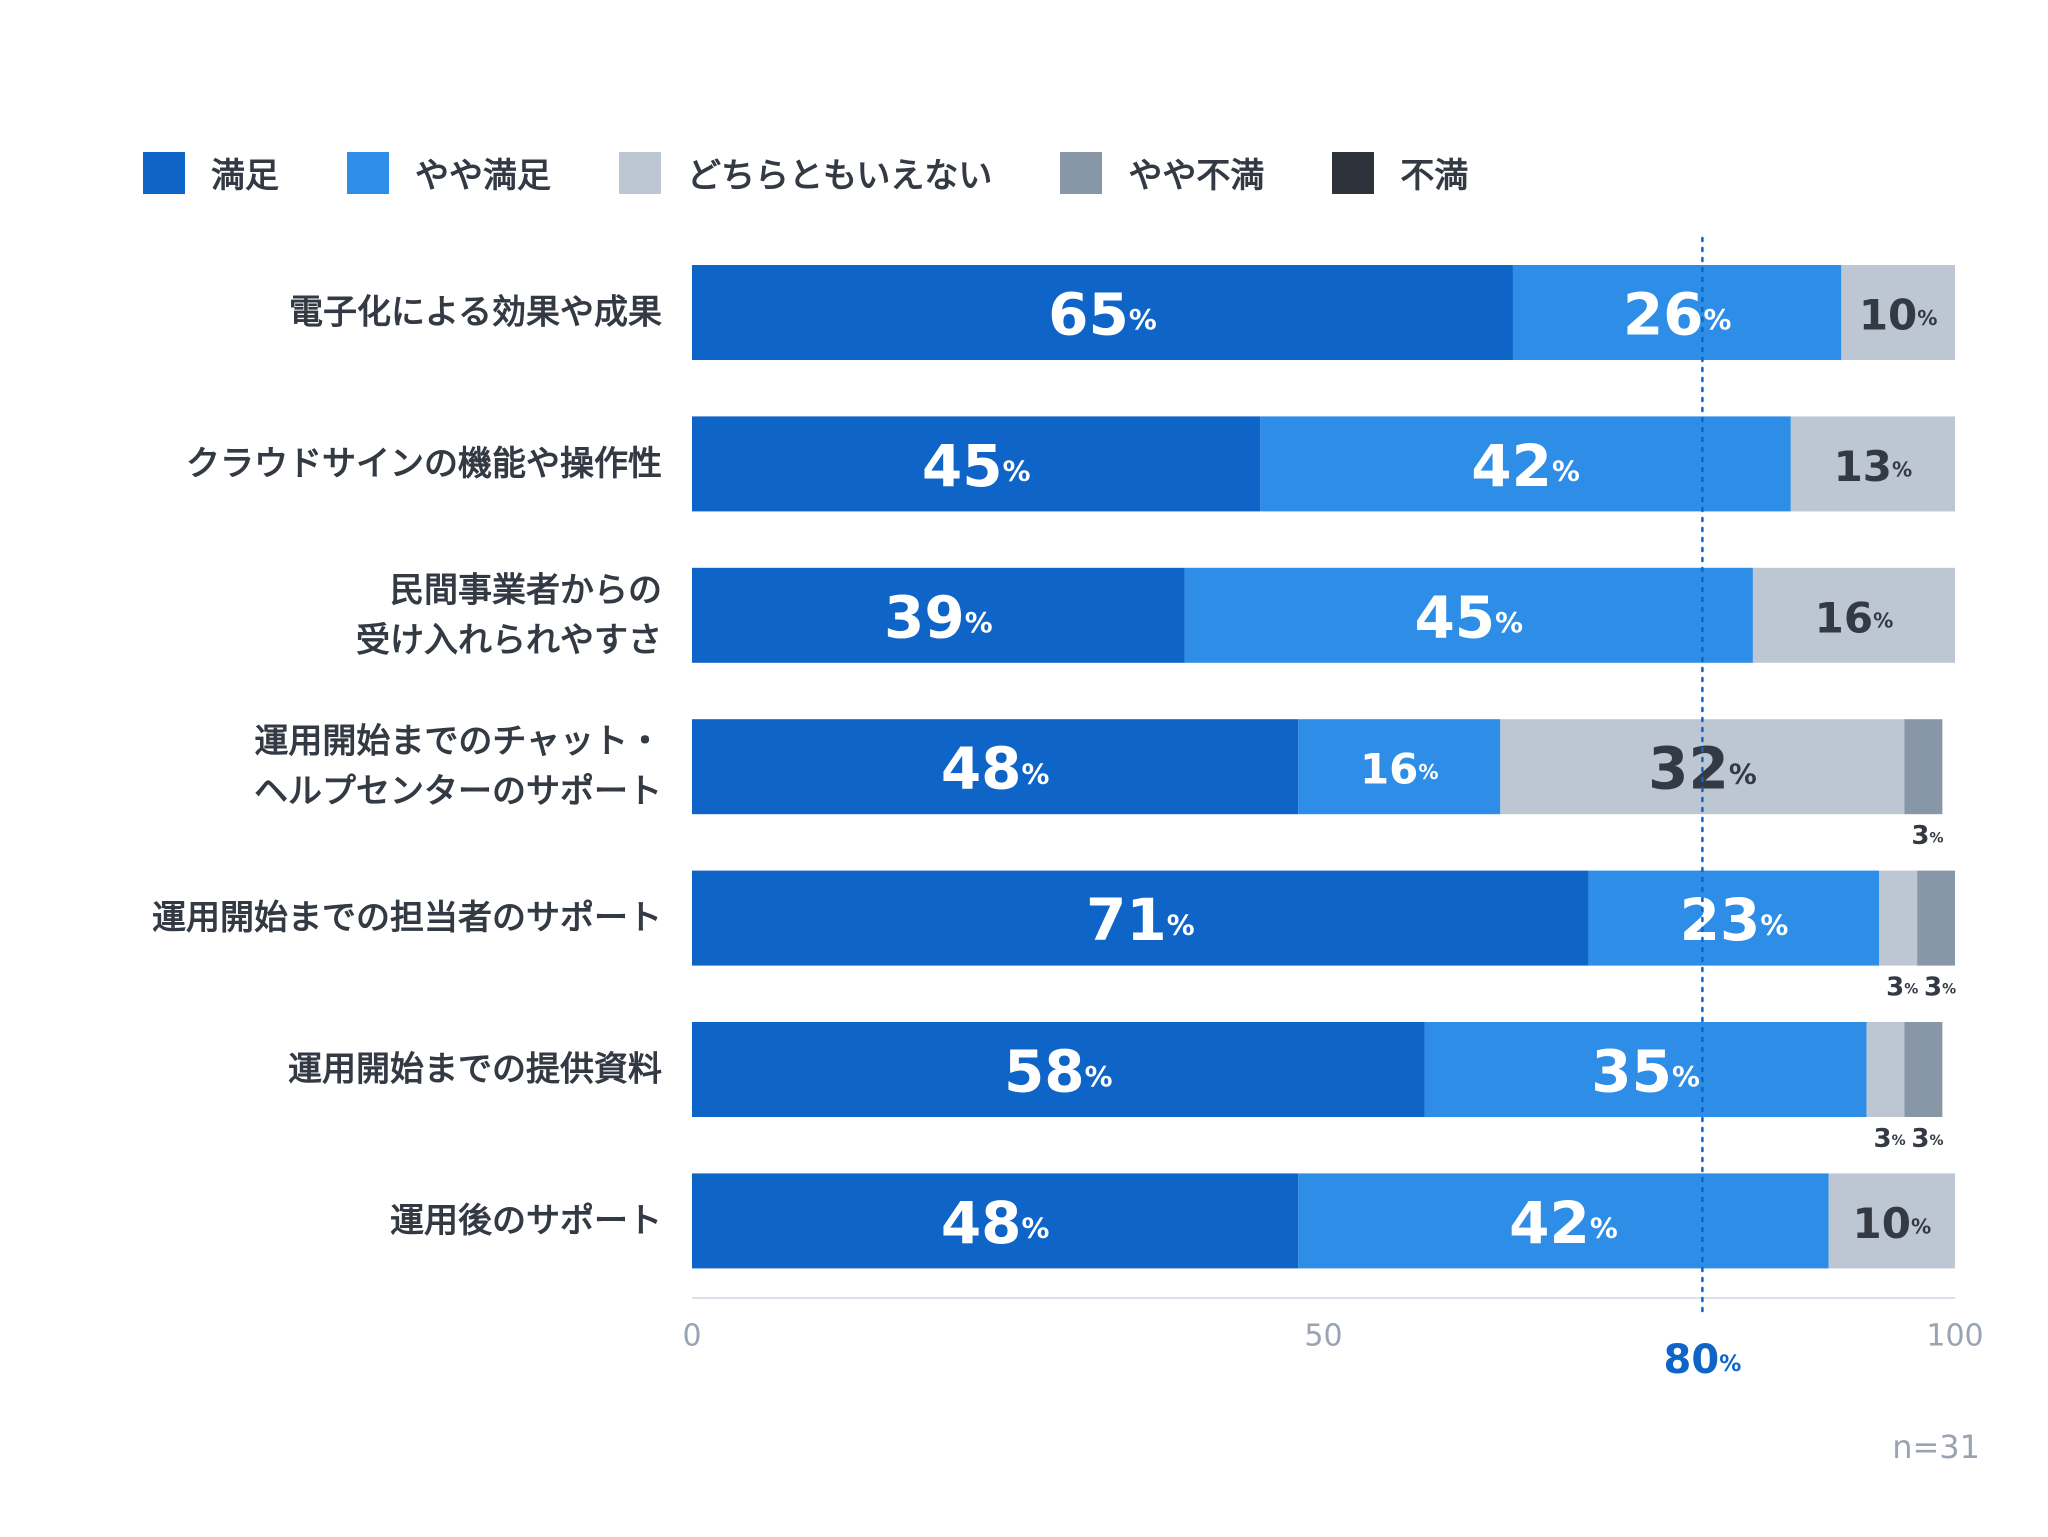  I want to click on category-label: ヘルプセンターのサポート, so click(458, 792).